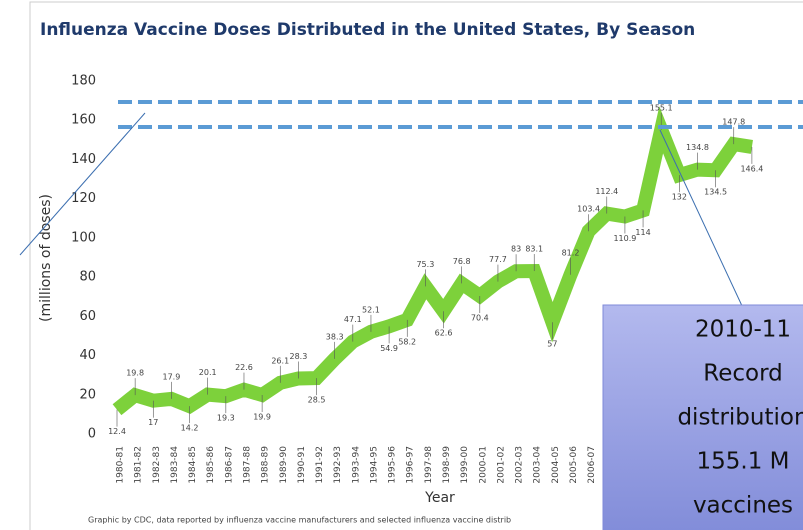  Describe the element at coordinates (520, 465) in the screenshot. I see `x-tick-label: 2002-03` at that location.